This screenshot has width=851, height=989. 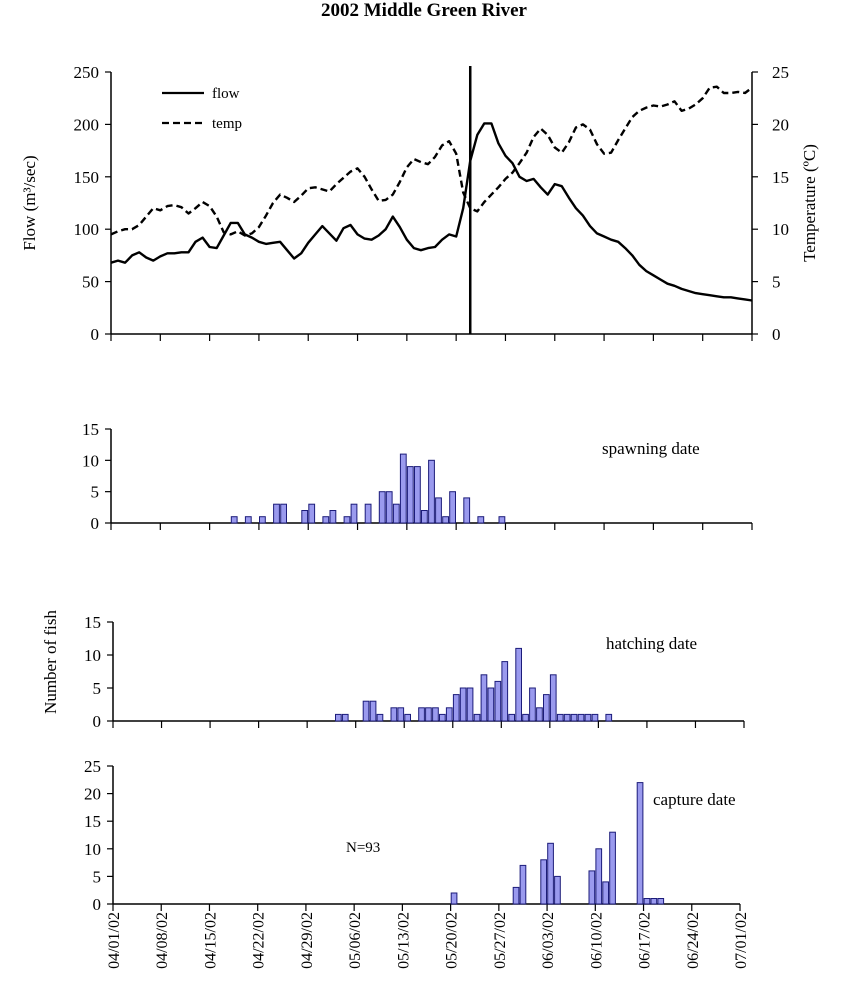 What do you see at coordinates (645, 940) in the screenshot?
I see `date-tick-label: 06/17/02` at bounding box center [645, 940].